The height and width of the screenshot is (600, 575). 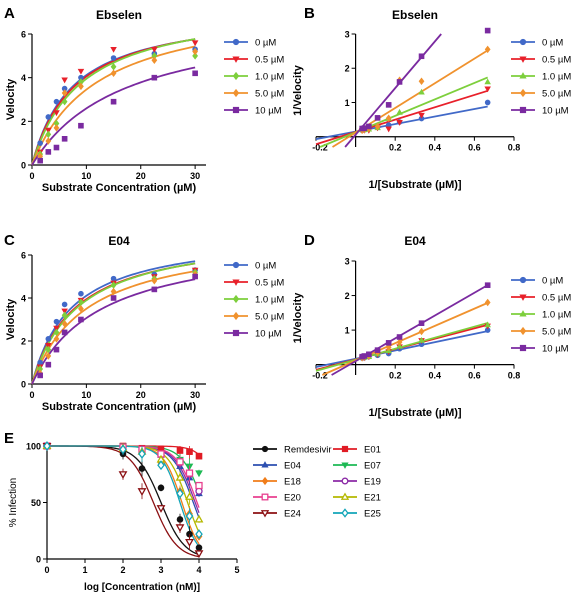 I want to click on y-tick-label: 100, so click(x=33, y=447).